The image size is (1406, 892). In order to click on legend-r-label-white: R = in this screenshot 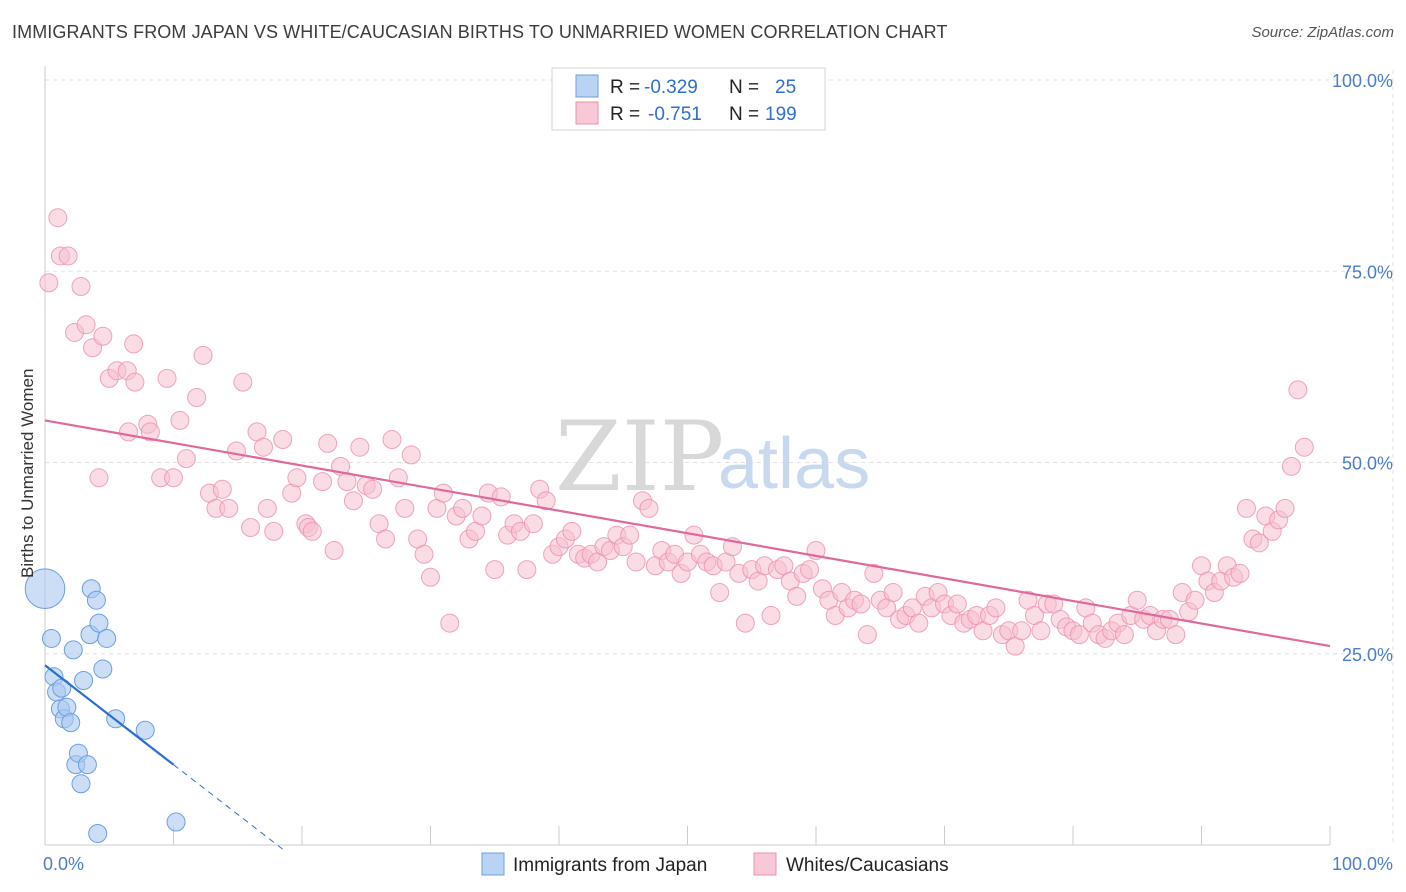, I will do `click(625, 114)`.